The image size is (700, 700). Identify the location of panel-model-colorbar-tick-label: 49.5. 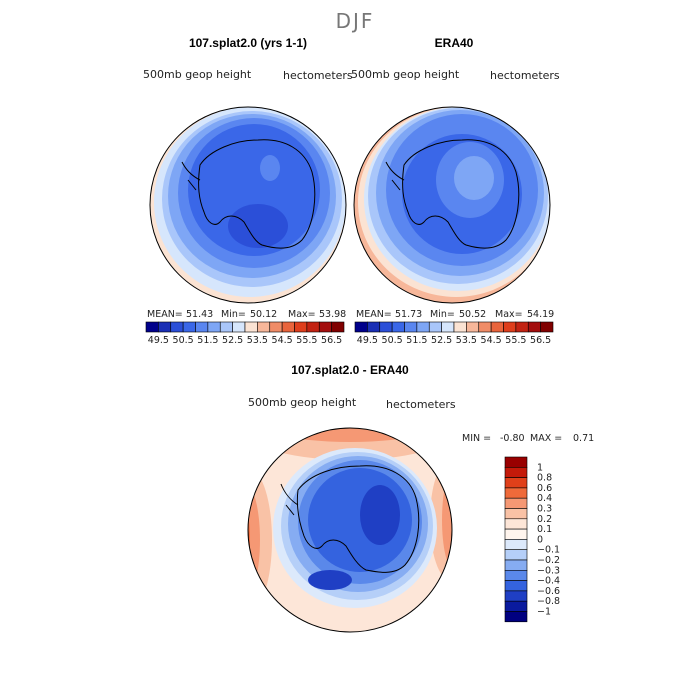
(158, 340).